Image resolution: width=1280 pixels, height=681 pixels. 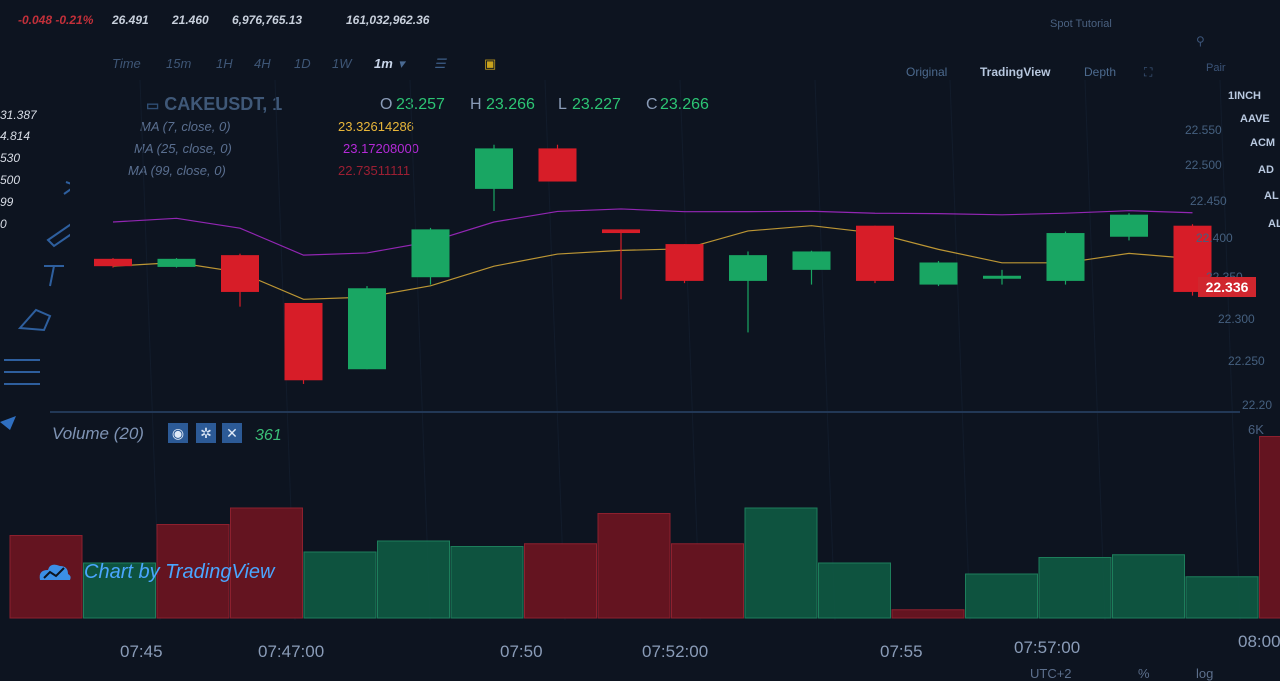 What do you see at coordinates (1204, 673) in the screenshot?
I see `log-toggle: log` at bounding box center [1204, 673].